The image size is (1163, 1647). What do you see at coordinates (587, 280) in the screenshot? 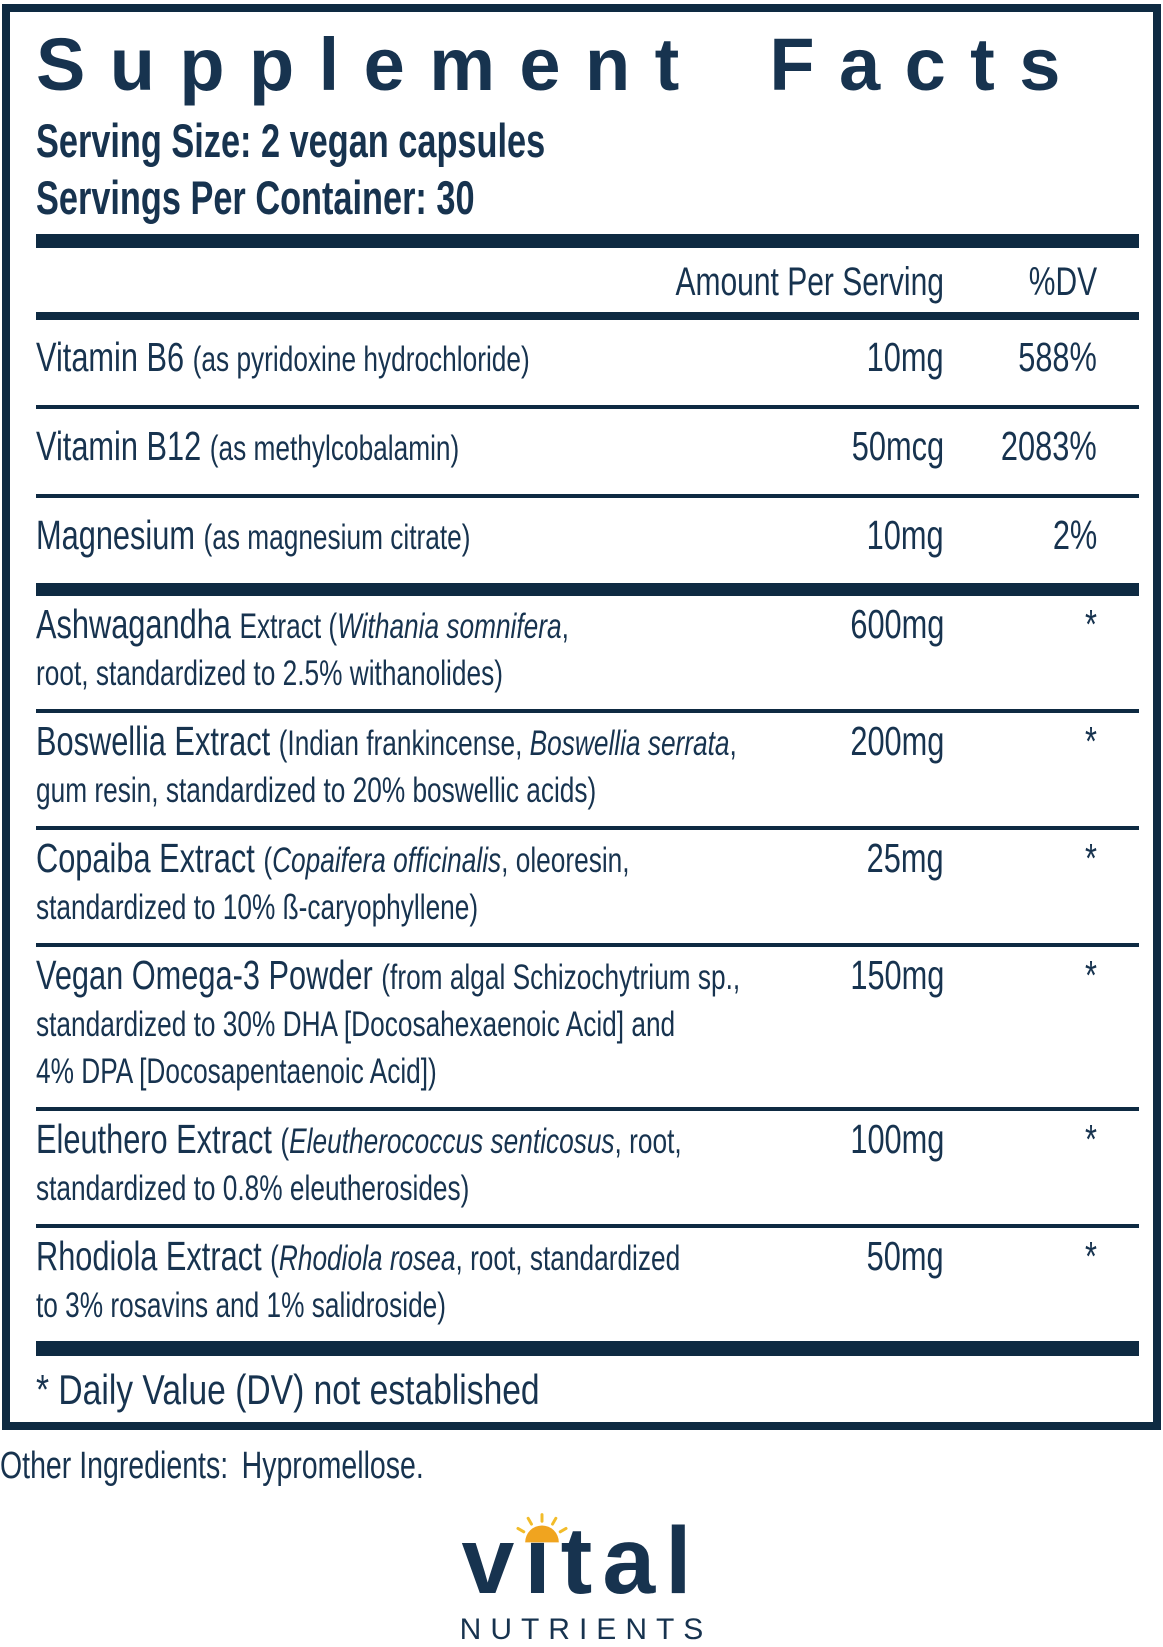
I see `table-header-row: Amount Per Serving %DV` at bounding box center [587, 280].